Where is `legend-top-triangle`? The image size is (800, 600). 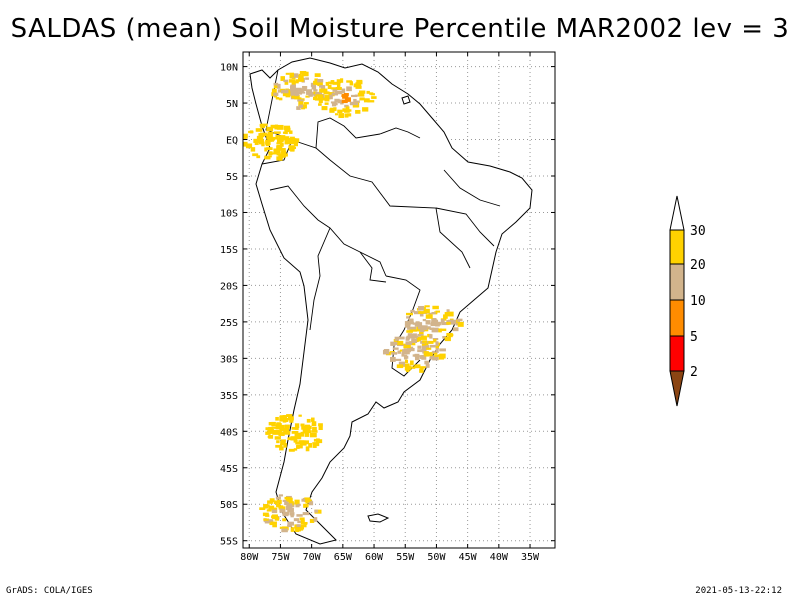 legend-top-triangle is located at coordinates (677, 213).